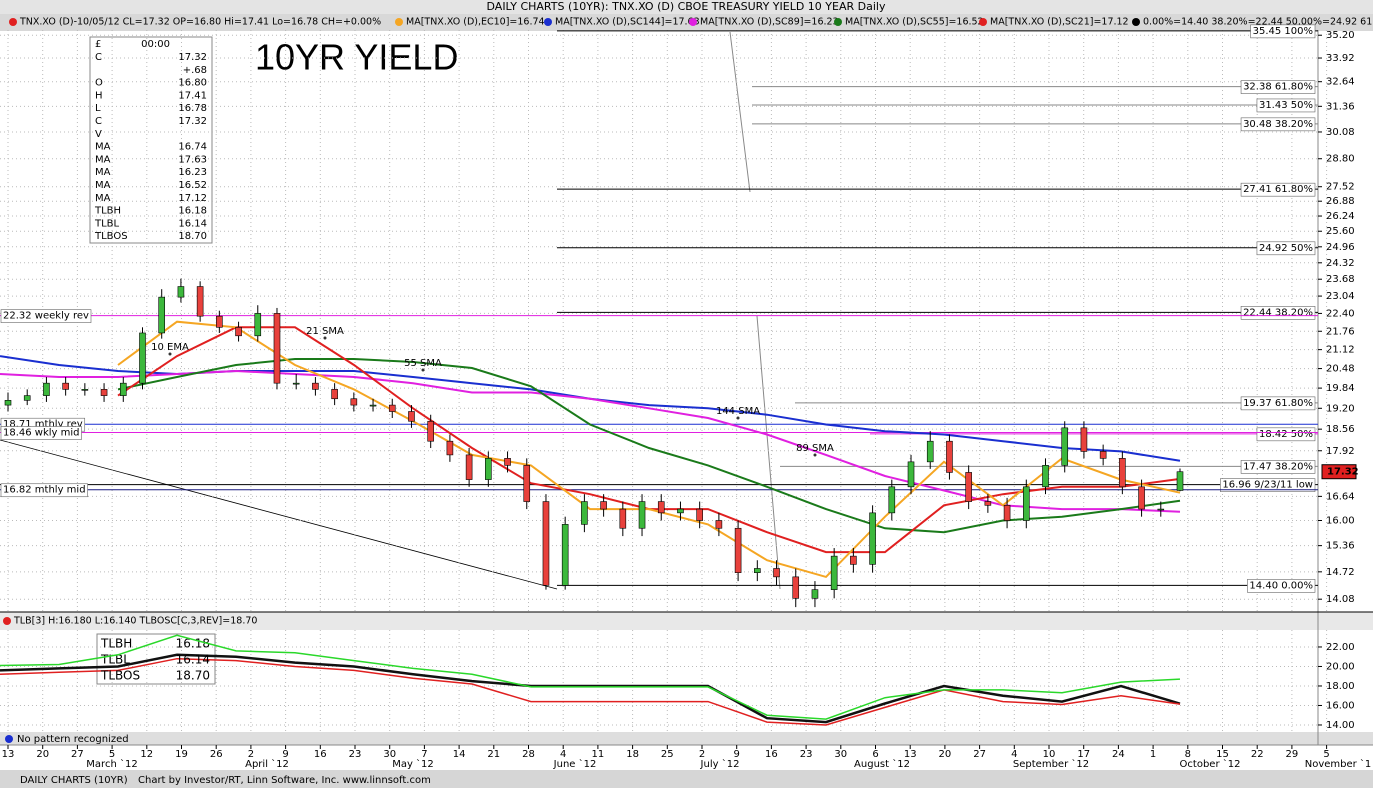  I want to click on tlb-label: TLBOS, so click(120, 676).